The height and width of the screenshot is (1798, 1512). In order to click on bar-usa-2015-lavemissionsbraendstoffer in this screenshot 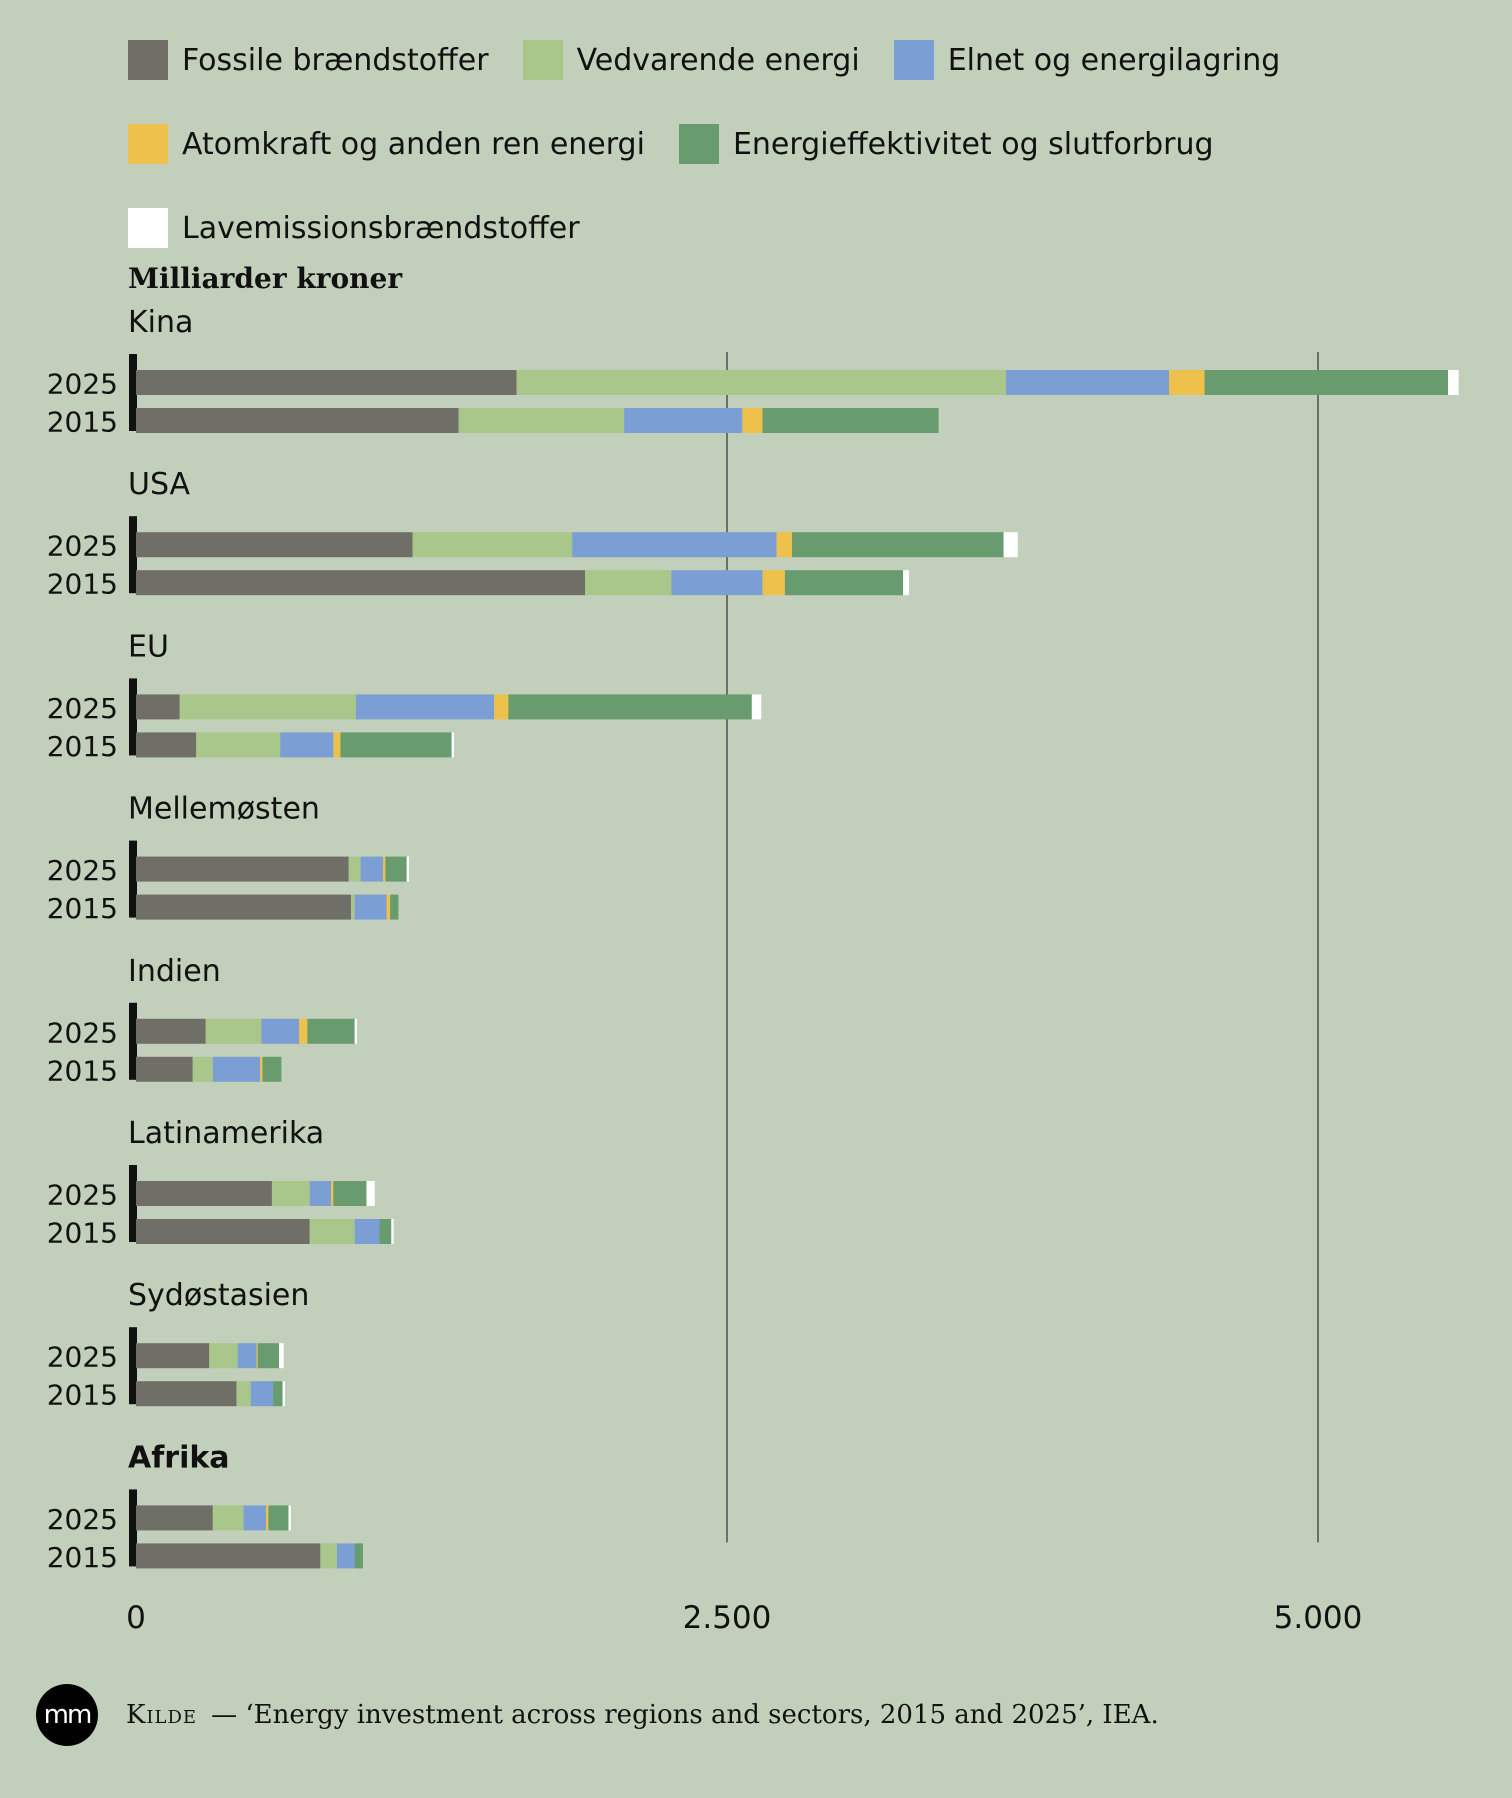, I will do `click(906, 583)`.